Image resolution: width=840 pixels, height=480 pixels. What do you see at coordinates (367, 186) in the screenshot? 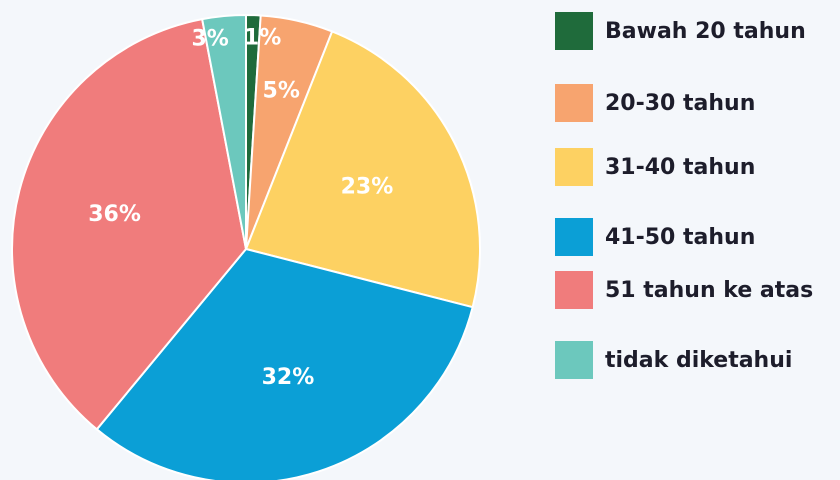
I see `value-label: 23%` at bounding box center [367, 186].